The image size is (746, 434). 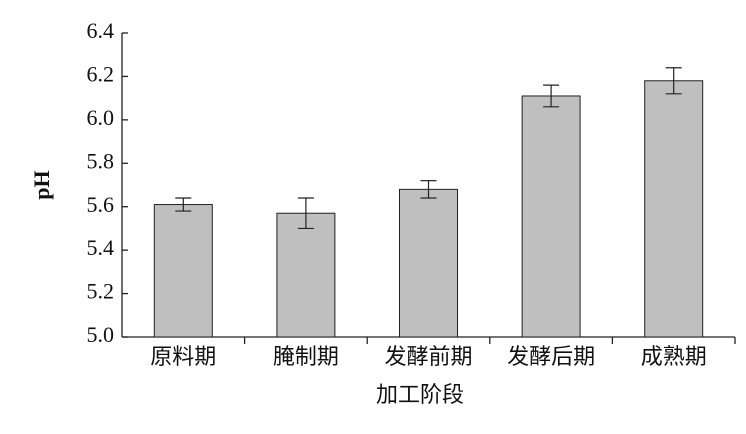 What do you see at coordinates (306, 356) in the screenshot?
I see `x-tick-label: 腌制期` at bounding box center [306, 356].